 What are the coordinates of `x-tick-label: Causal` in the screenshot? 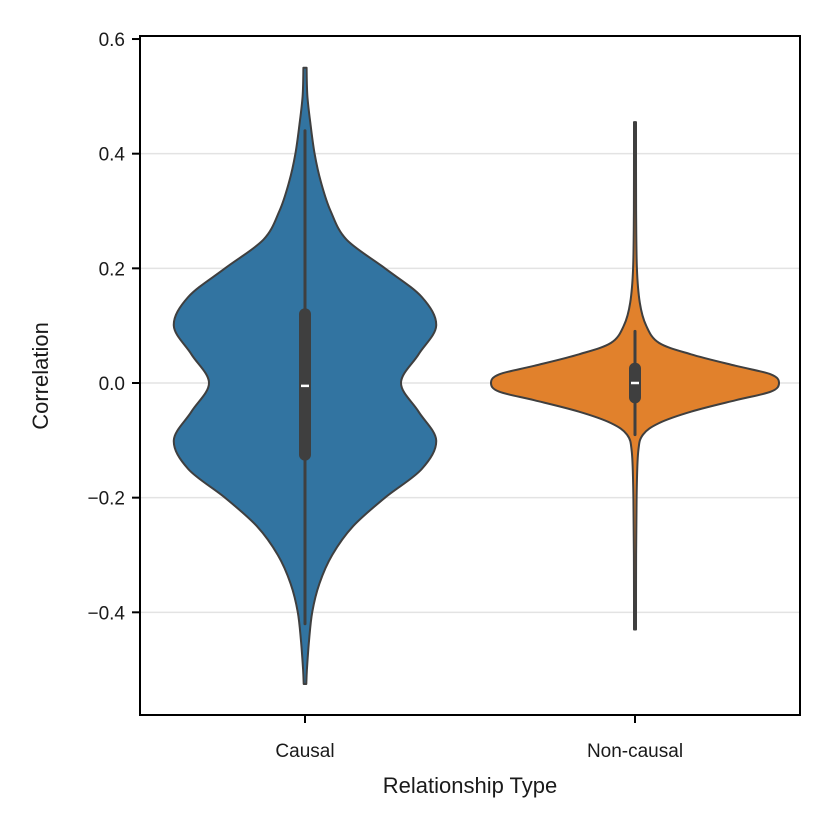 It's located at (304, 751).